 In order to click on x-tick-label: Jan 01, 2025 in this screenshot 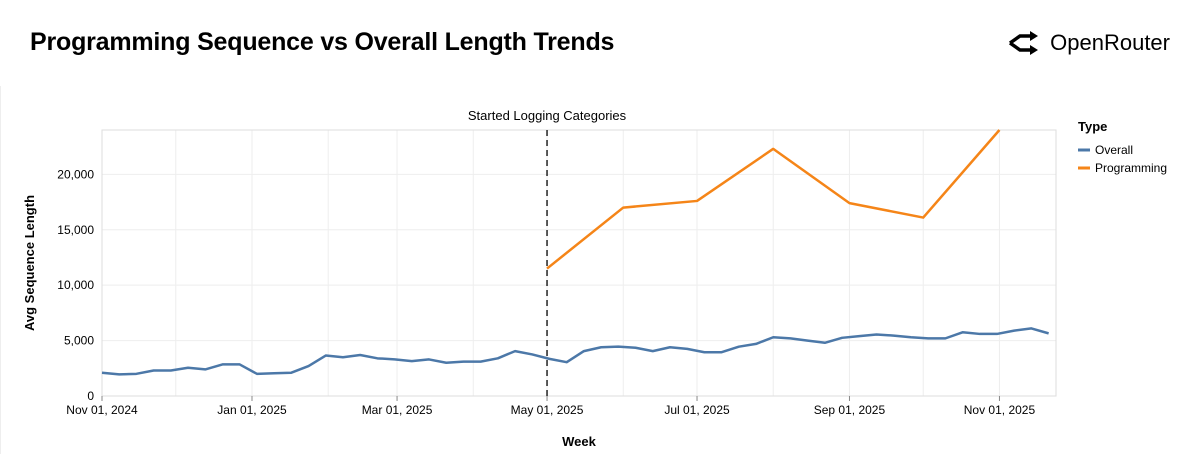, I will do `click(252, 410)`.